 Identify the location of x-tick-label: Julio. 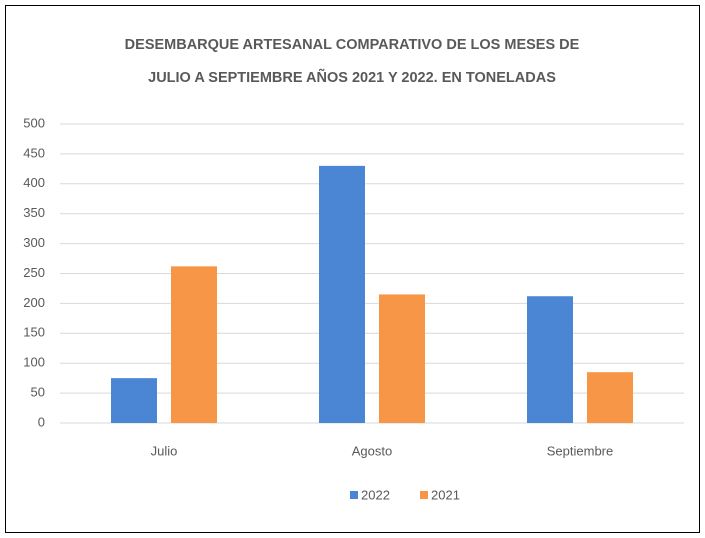
(164, 450).